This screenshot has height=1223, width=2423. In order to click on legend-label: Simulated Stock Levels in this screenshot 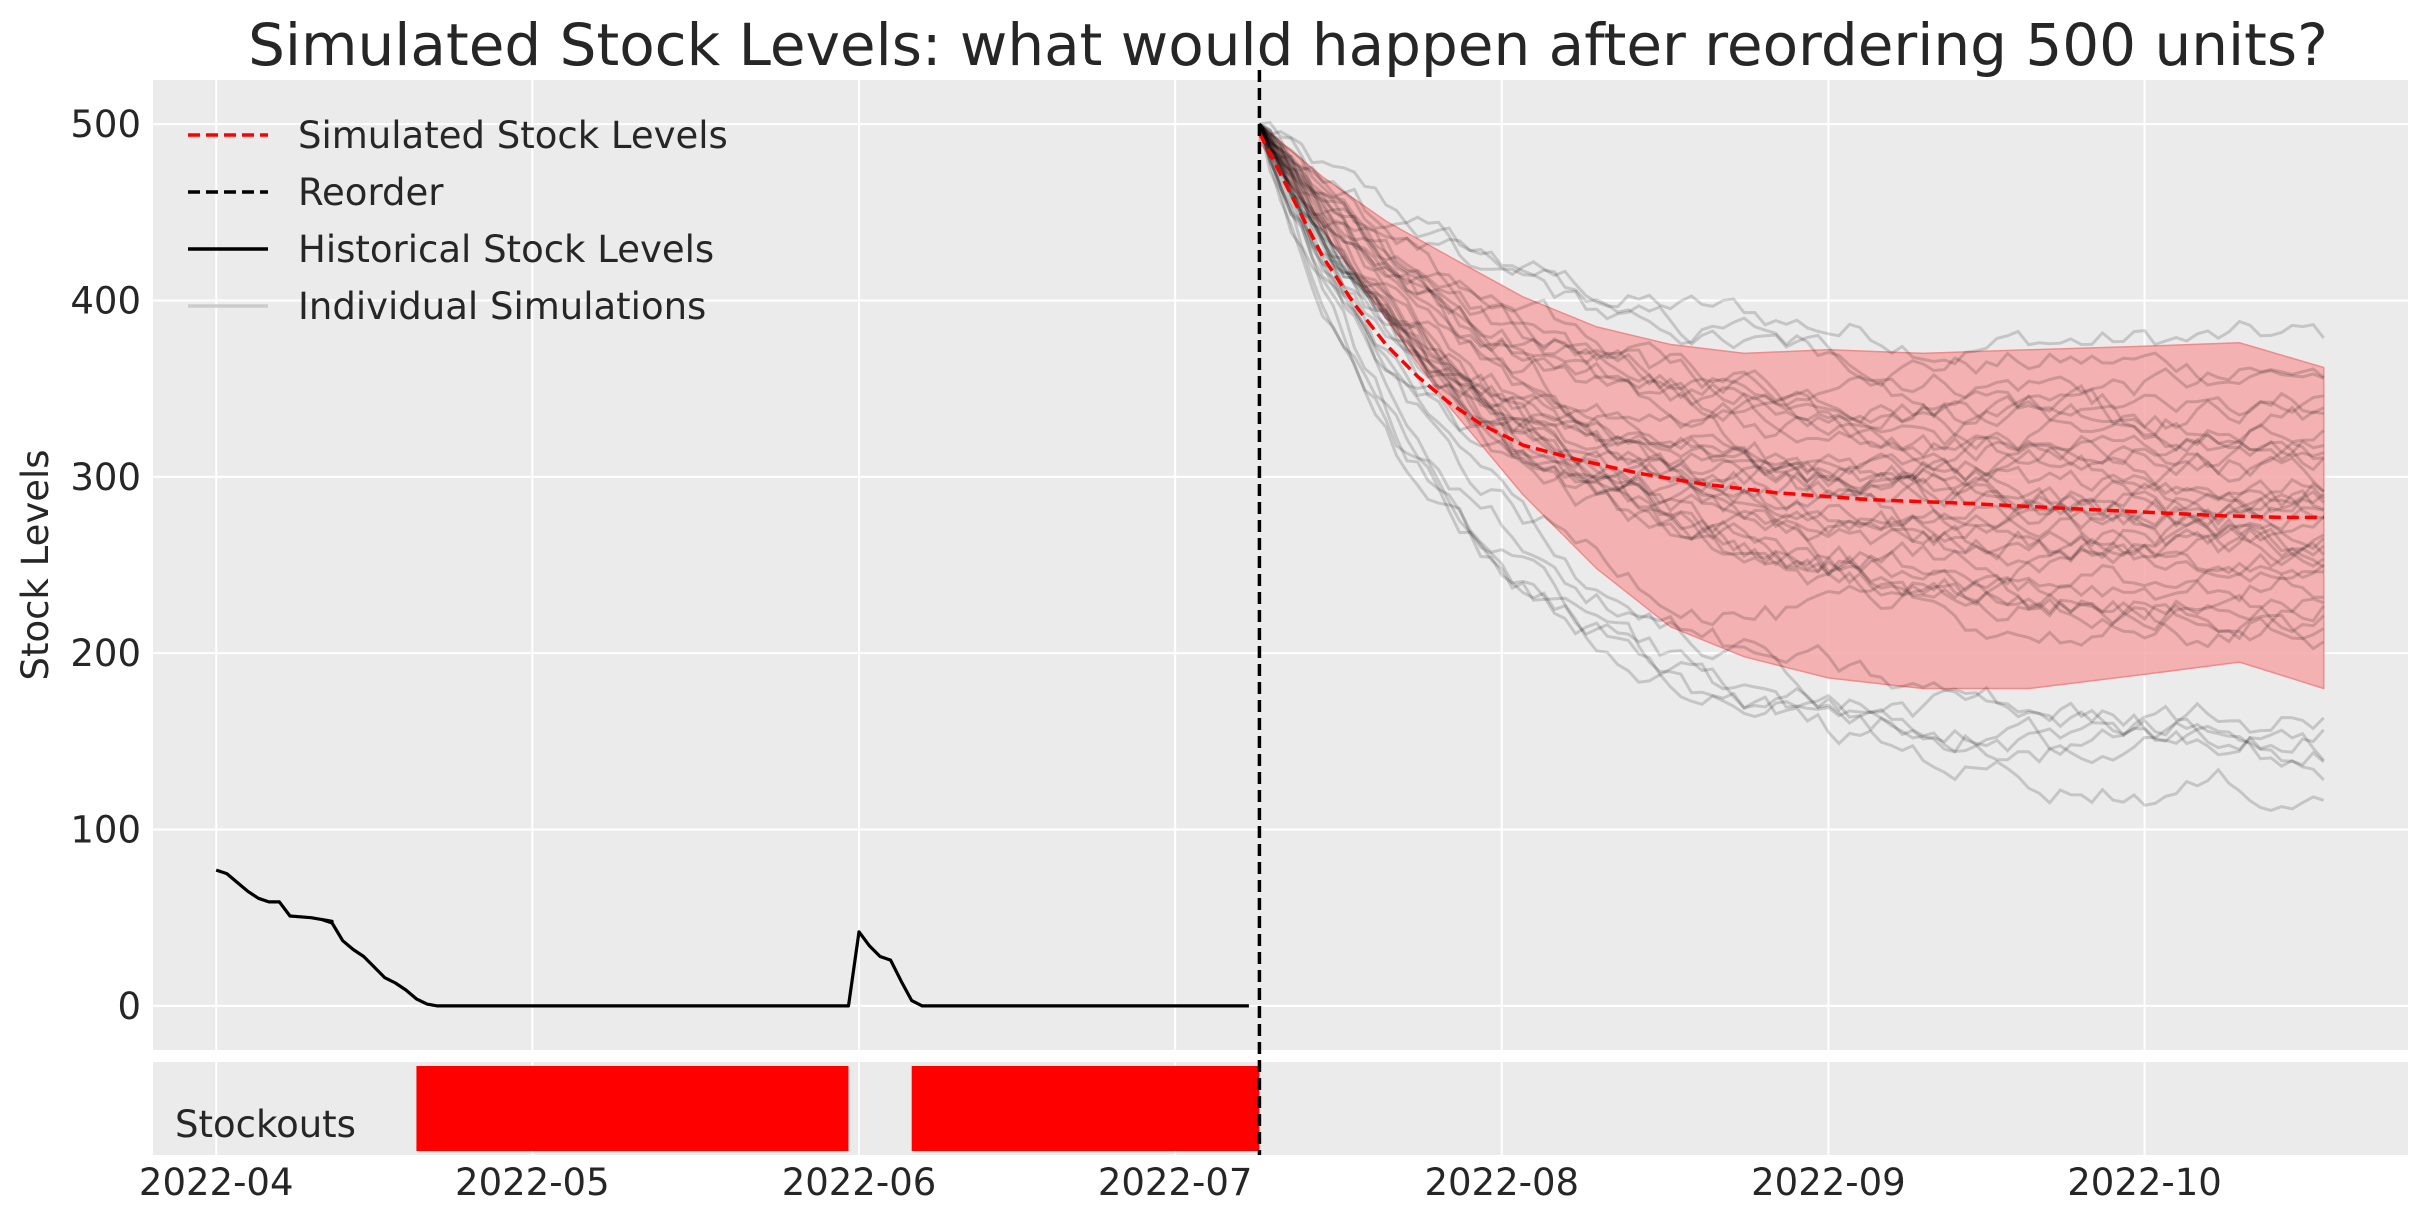, I will do `click(513, 135)`.